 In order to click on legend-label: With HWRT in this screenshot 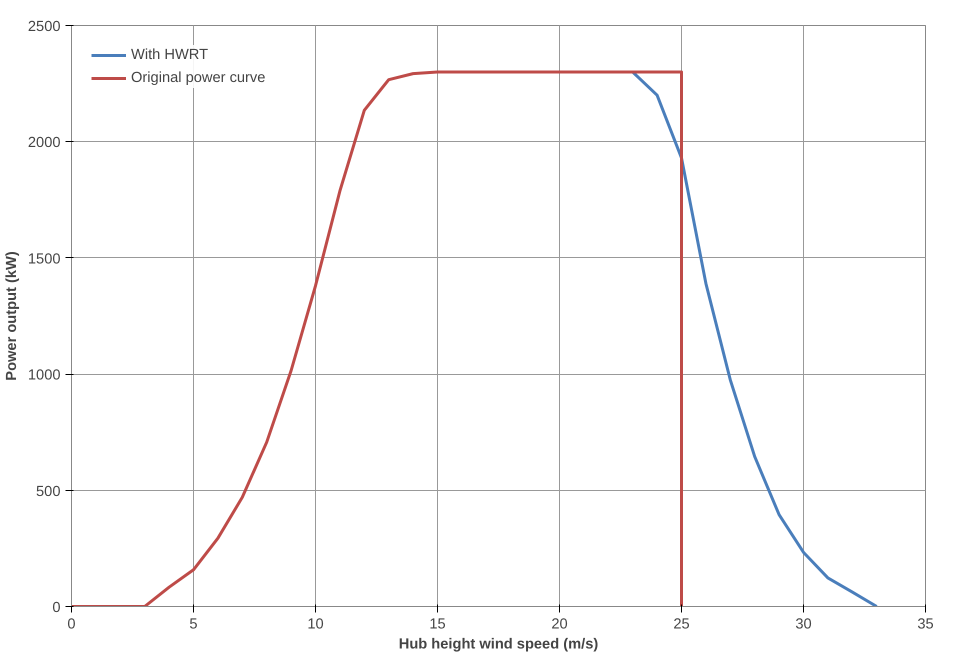, I will do `click(169, 55)`.